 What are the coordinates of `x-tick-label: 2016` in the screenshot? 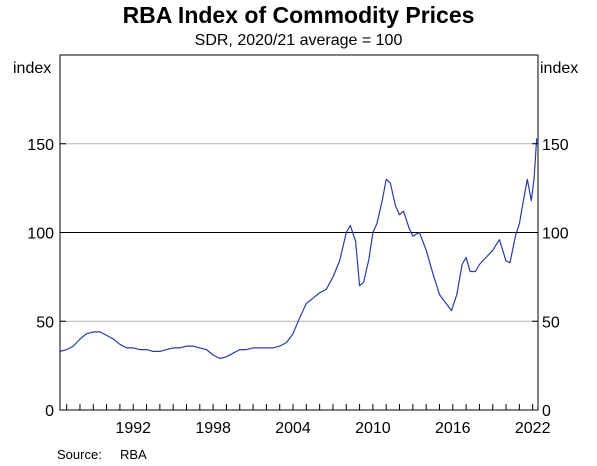 It's located at (453, 428).